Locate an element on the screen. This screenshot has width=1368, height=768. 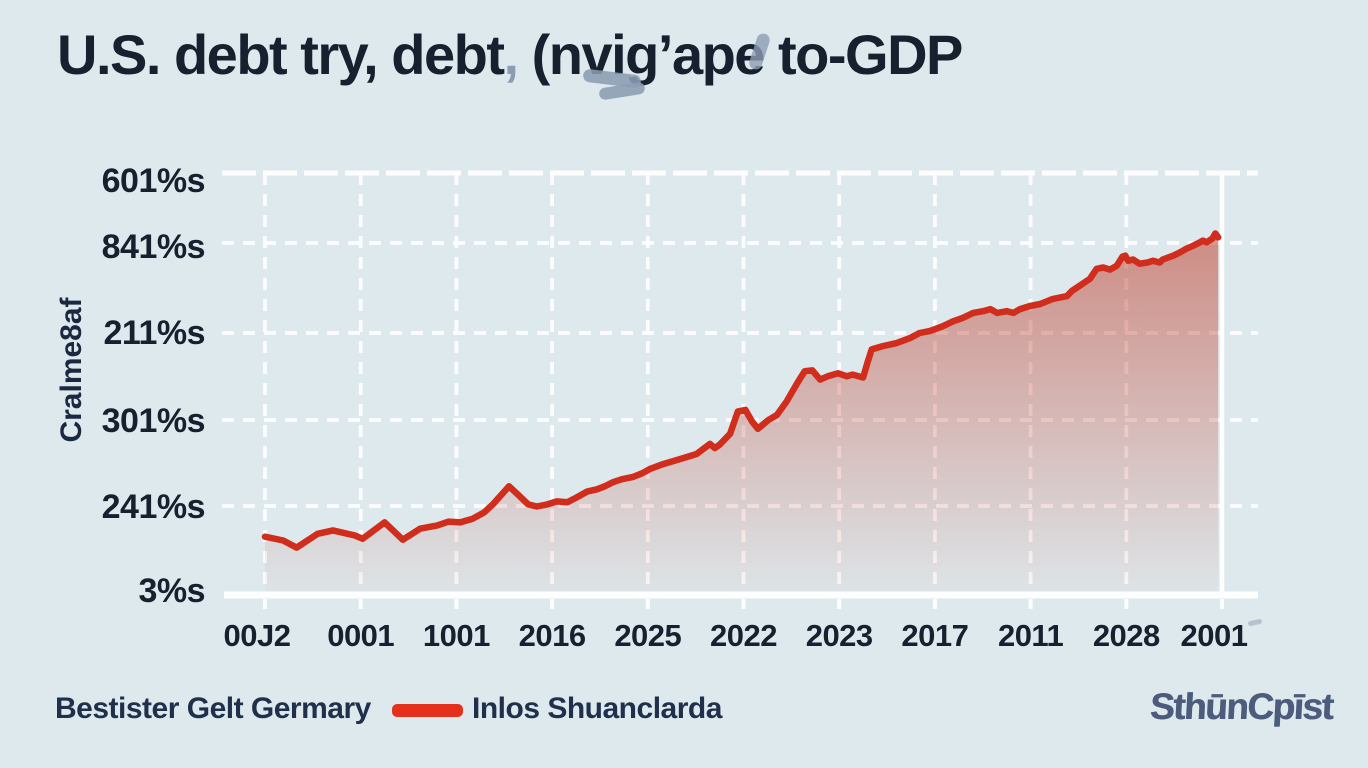
x-tick-label: 2022 is located at coordinates (743, 635).